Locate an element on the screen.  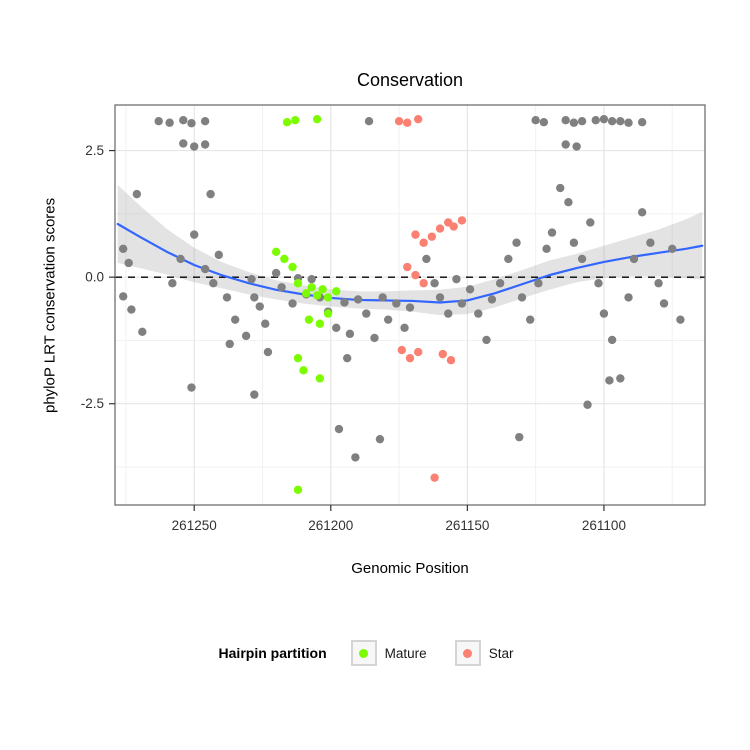
legend-key-star is located at coordinates (467, 653).